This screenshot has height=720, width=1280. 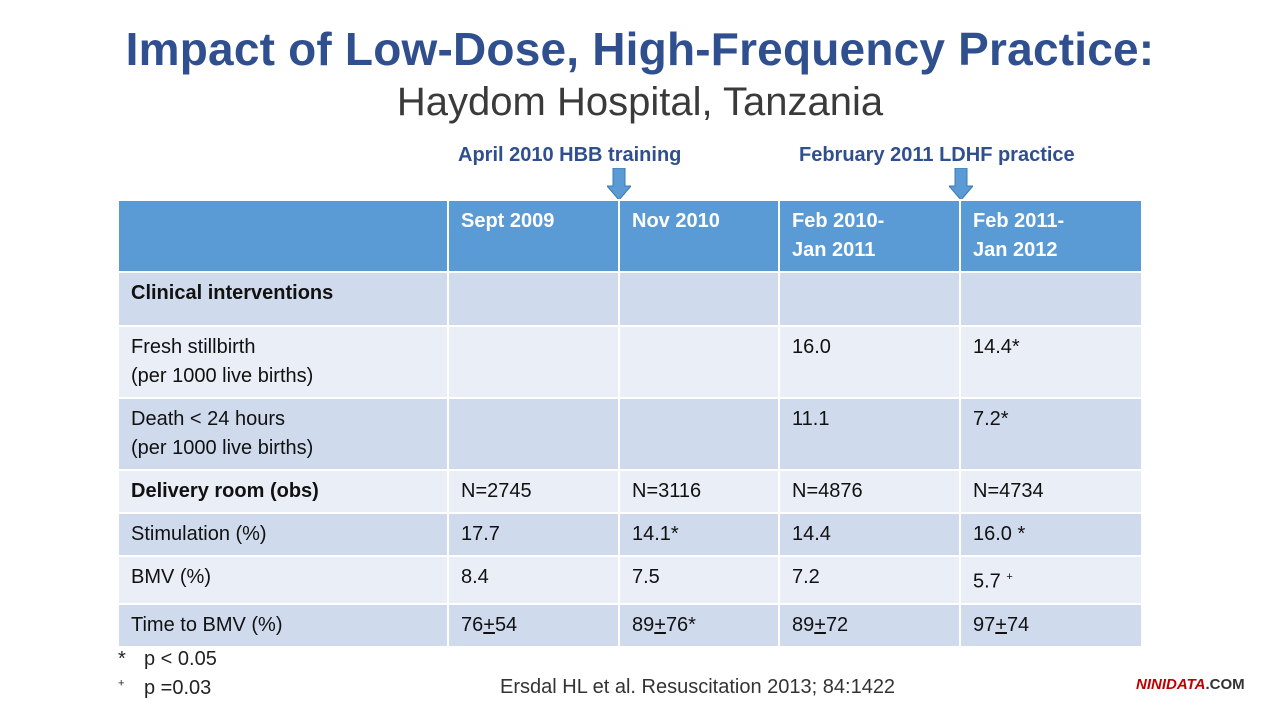 I want to click on row-label: Clinical interventions, so click(x=283, y=299).